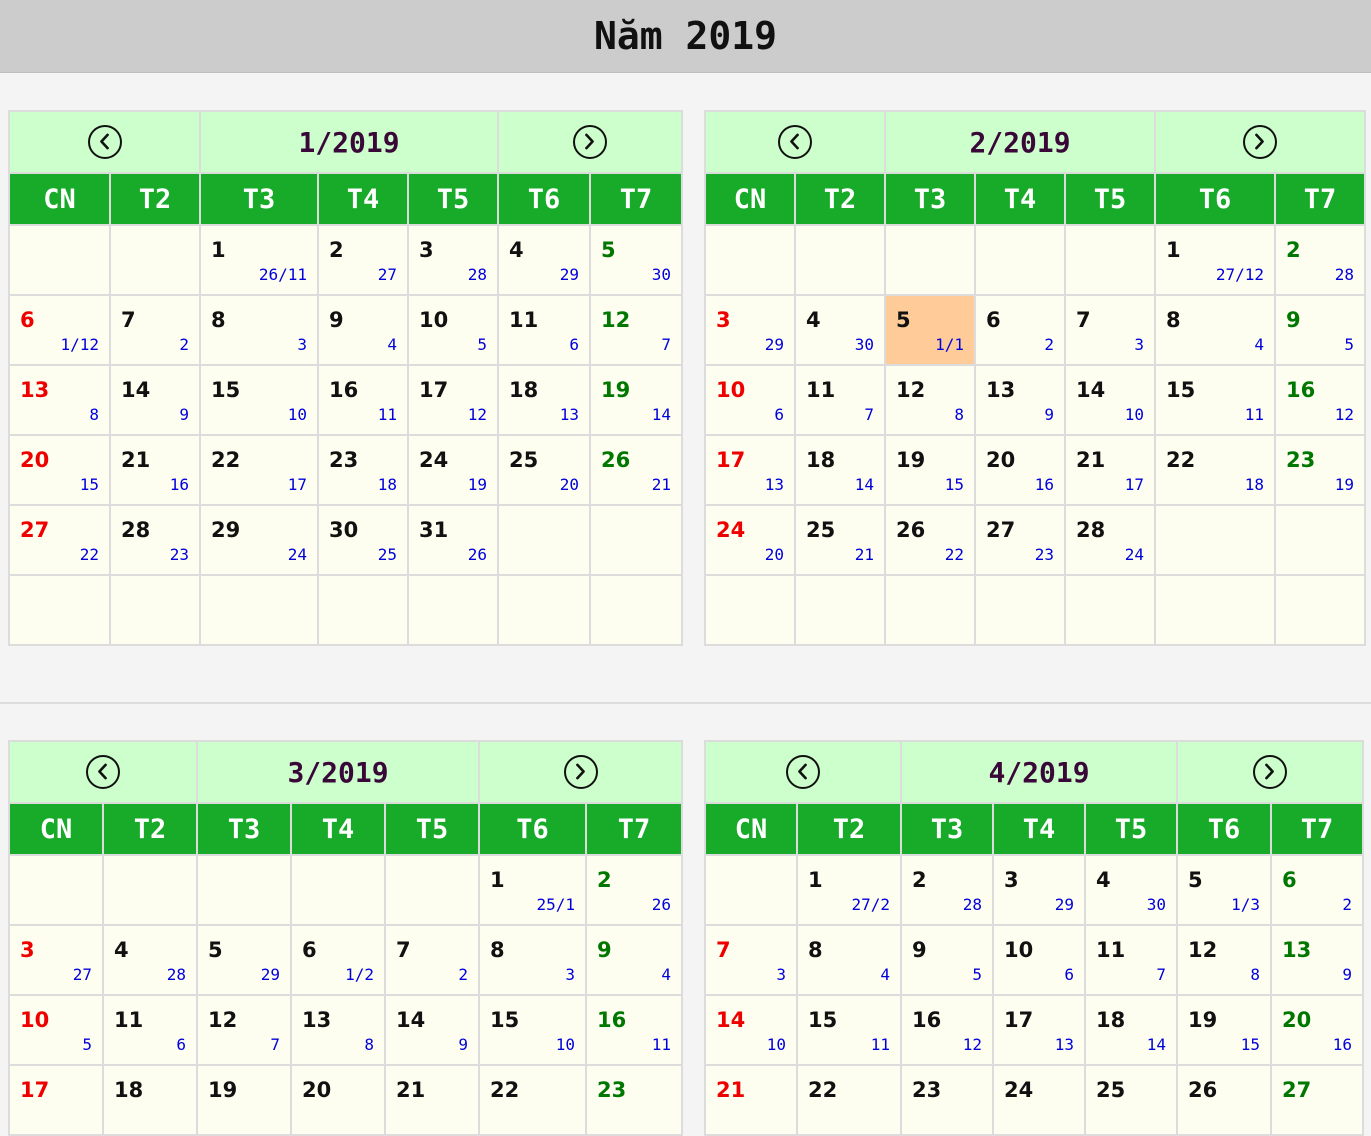  What do you see at coordinates (840, 400) in the screenshot?
I see `day-cell: 11 7` at bounding box center [840, 400].